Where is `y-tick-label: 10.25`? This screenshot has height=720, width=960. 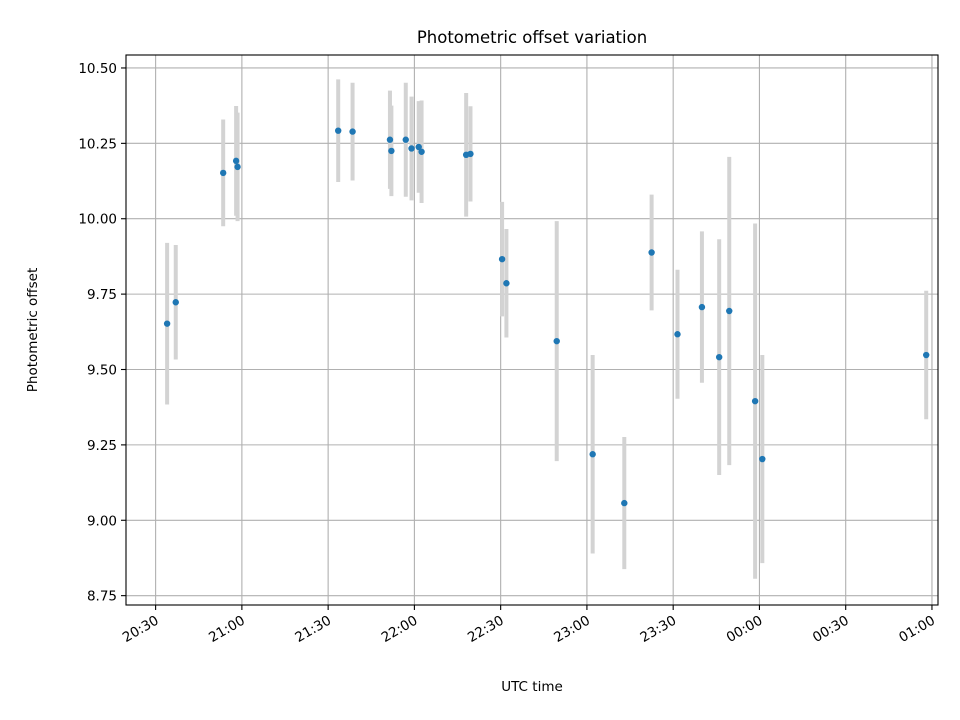 y-tick-label: 10.25 is located at coordinates (97, 144).